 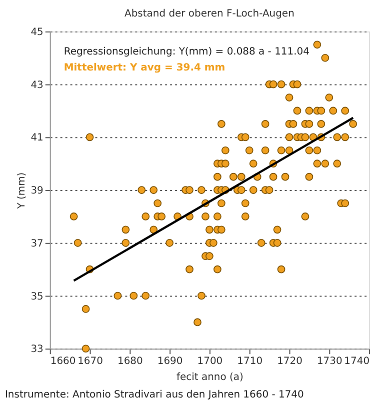 What do you see at coordinates (22, 191) in the screenshot?
I see `y-axis-title: Y (mm)` at bounding box center [22, 191].